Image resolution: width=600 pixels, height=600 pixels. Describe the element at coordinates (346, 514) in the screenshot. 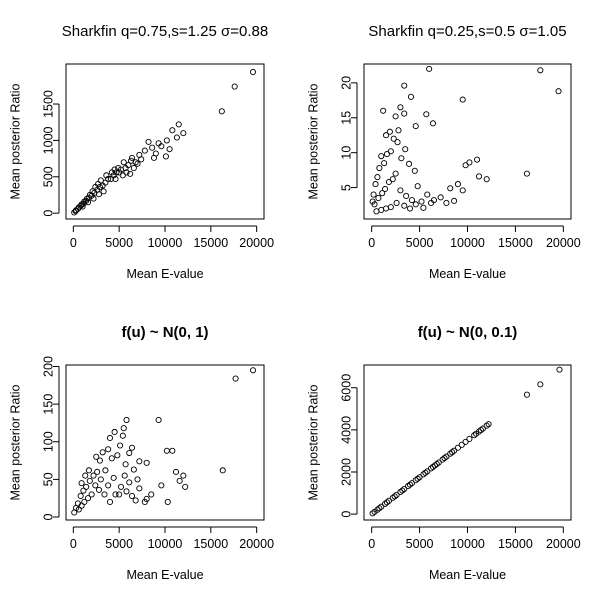

I see `y-tick-label: 0` at that location.